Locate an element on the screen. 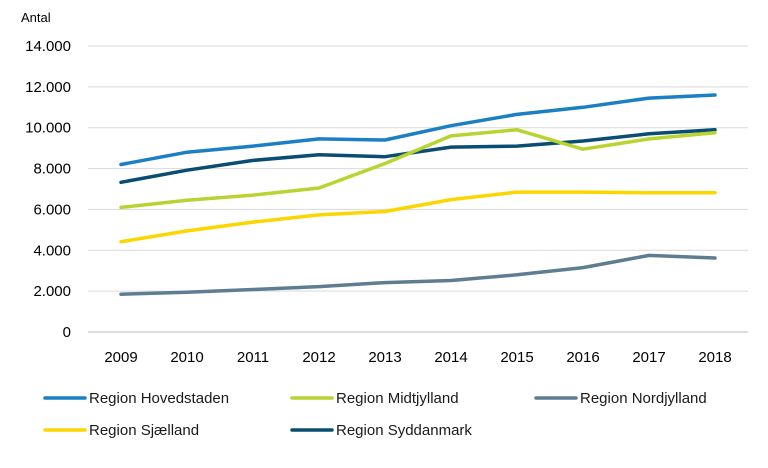 This screenshot has height=468, width=768. legend-label: Region Sjælland is located at coordinates (144, 430).